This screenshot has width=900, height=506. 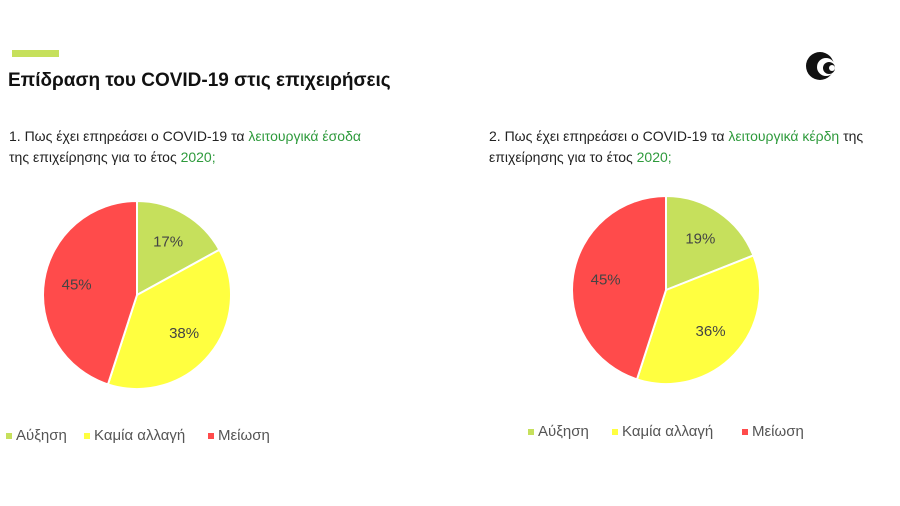 I want to click on question-text: 1. Πως έχει επηρεάσει ο COVID-19 τα, so click(x=129, y=136).